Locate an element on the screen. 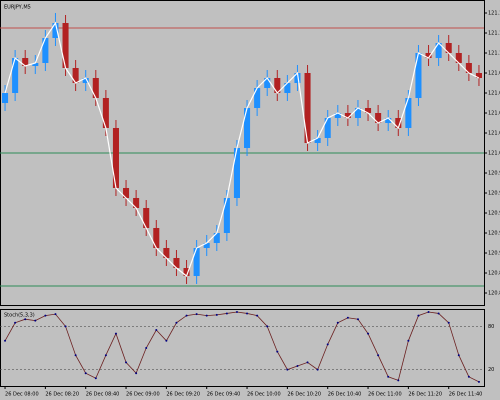  y-tick-label: 120.92 is located at coordinates (494, 234).